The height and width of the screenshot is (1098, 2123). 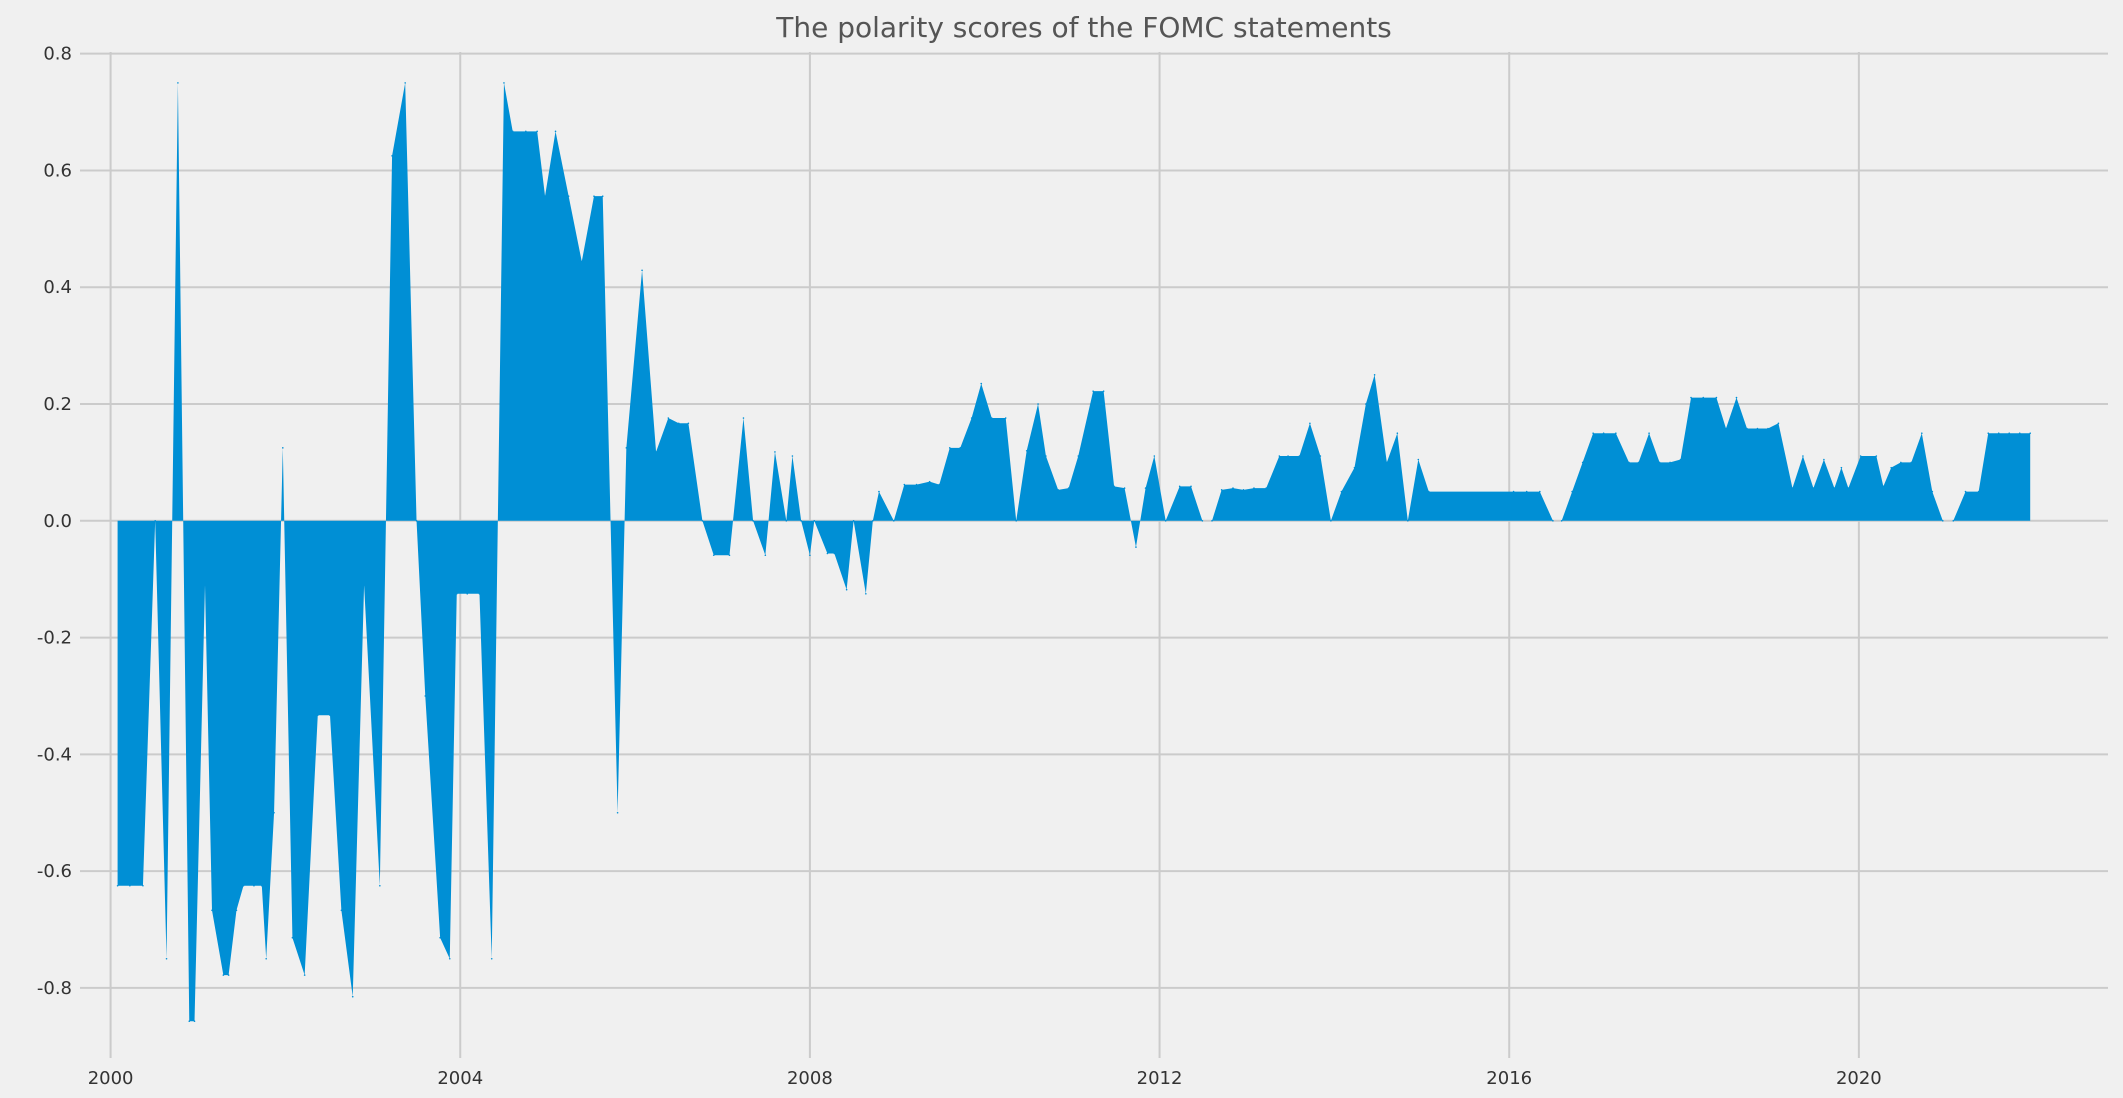 I want to click on y-tick-label-4: 0.0, so click(x=57, y=521).